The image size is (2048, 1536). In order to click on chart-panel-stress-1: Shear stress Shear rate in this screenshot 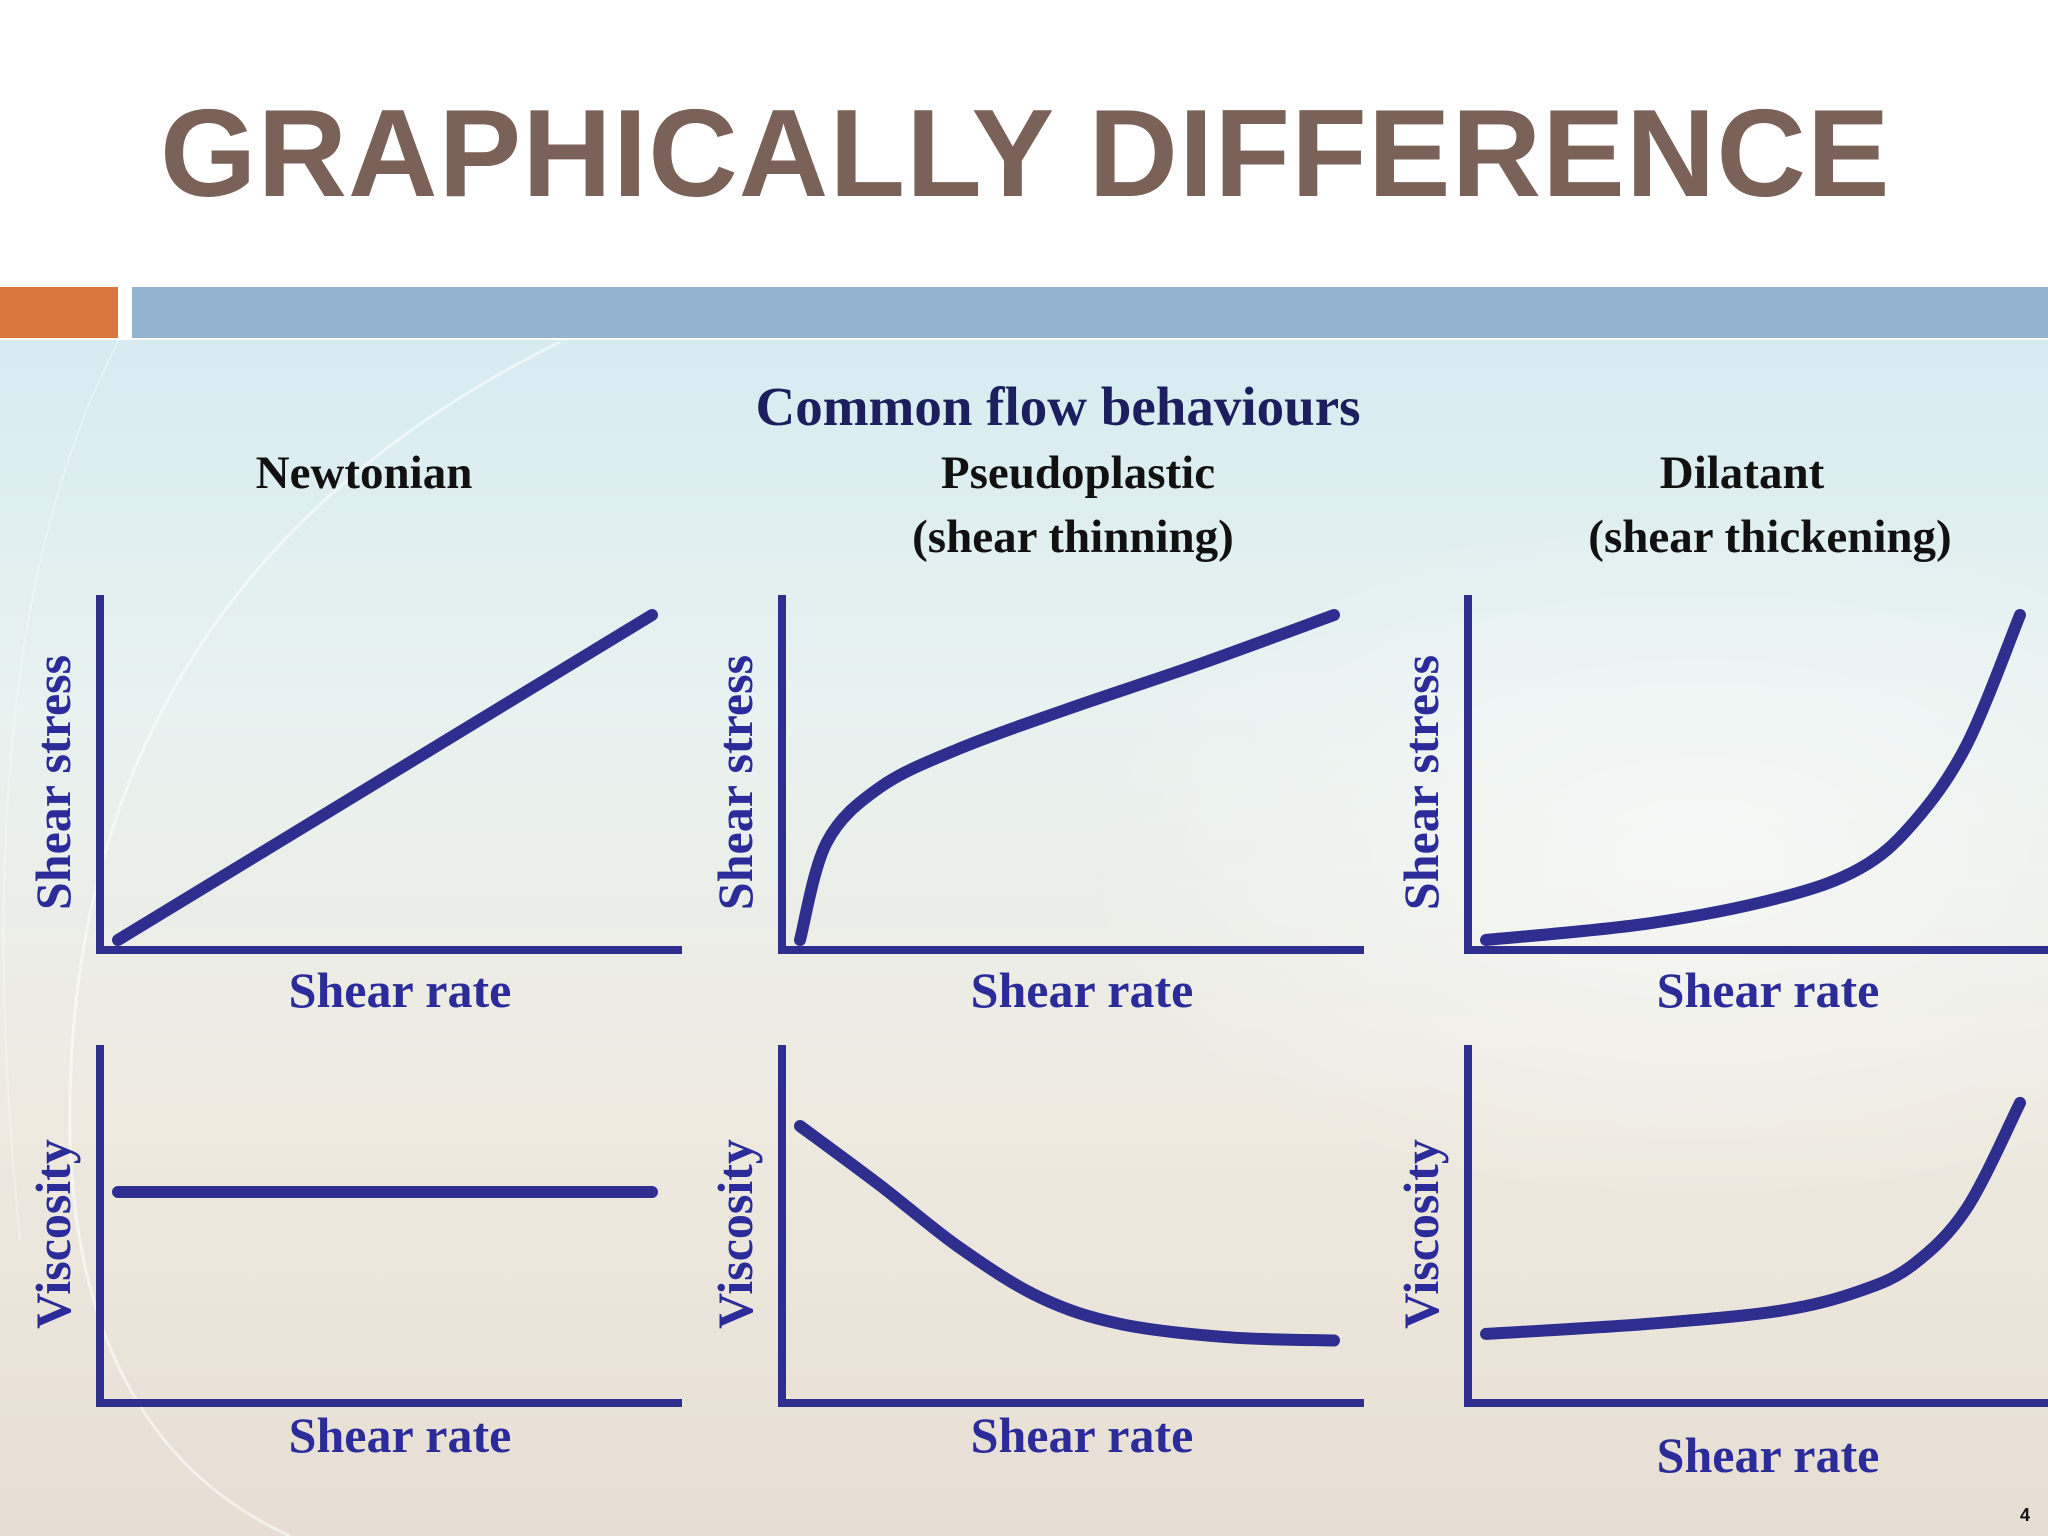, I will do `click(353, 806)`.